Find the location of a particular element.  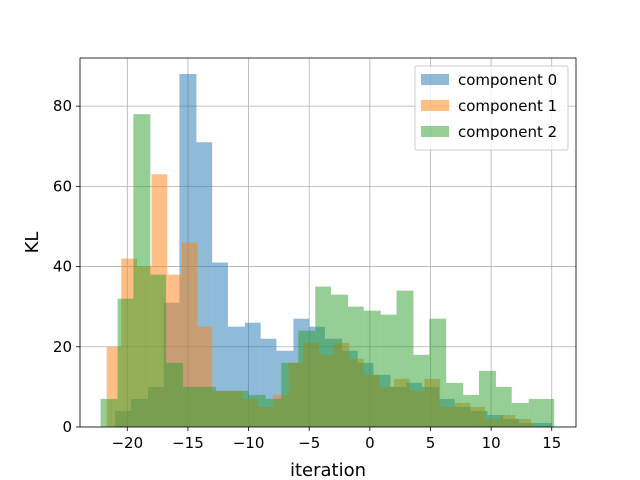

x-tick-label: −5 is located at coordinates (309, 443).